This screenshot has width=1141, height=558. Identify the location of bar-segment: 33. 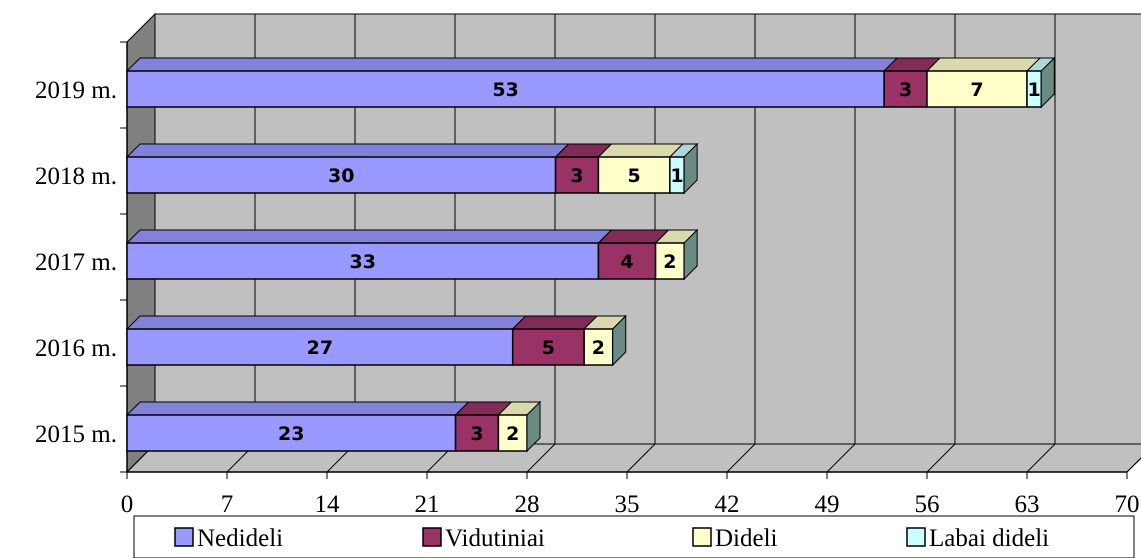
(369, 254).